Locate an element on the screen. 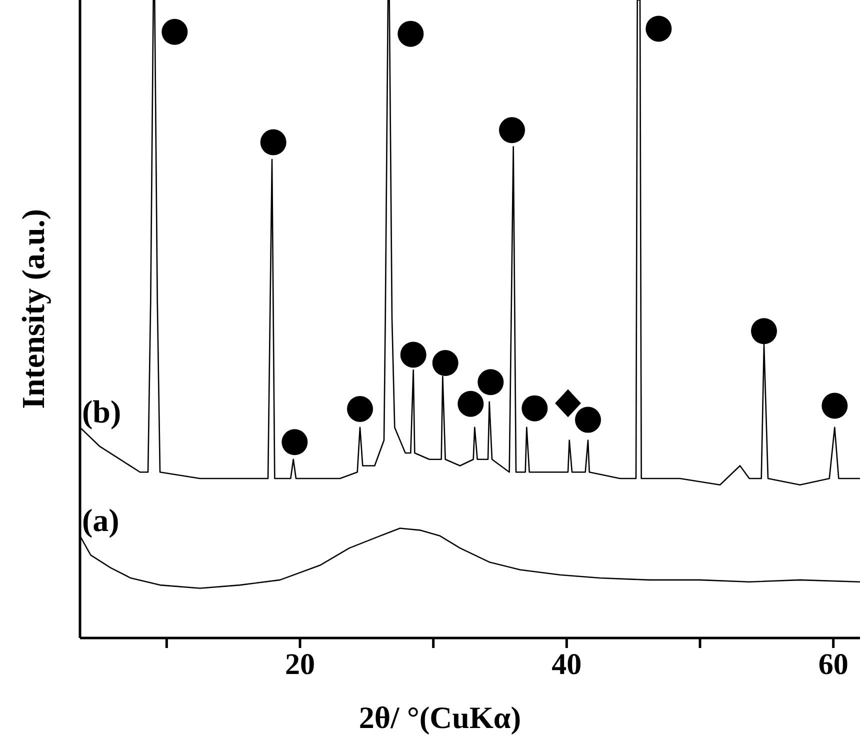 The width and height of the screenshot is (863, 745). series-label: (a) is located at coordinates (101, 520).